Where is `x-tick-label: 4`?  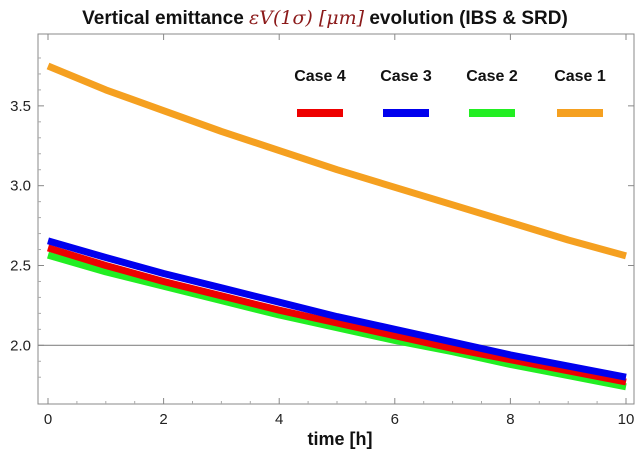 x-tick-label: 4 is located at coordinates (279, 419).